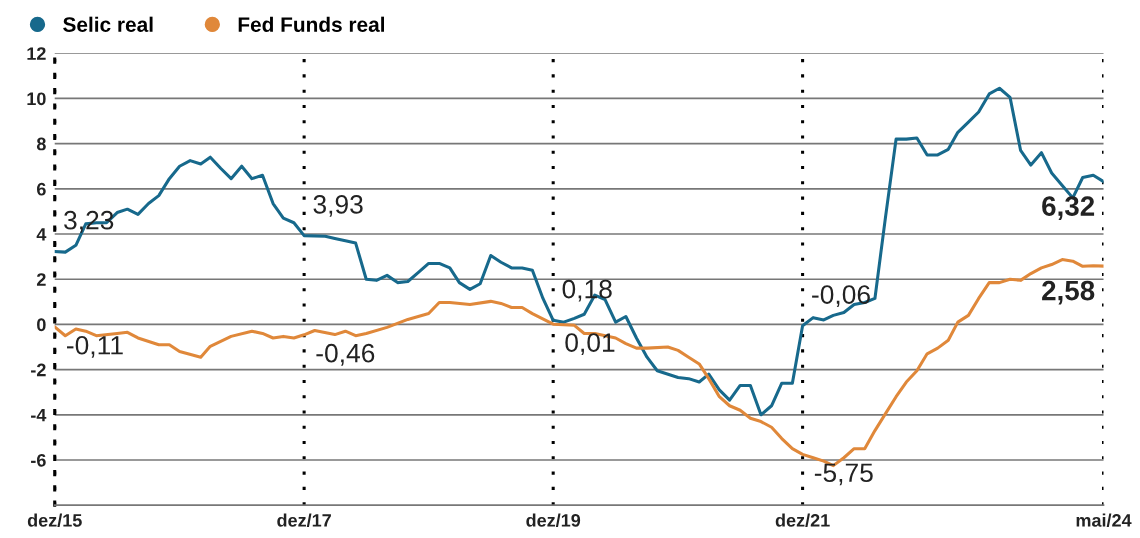  I want to click on y-tick-label: -4, so click(39, 415).